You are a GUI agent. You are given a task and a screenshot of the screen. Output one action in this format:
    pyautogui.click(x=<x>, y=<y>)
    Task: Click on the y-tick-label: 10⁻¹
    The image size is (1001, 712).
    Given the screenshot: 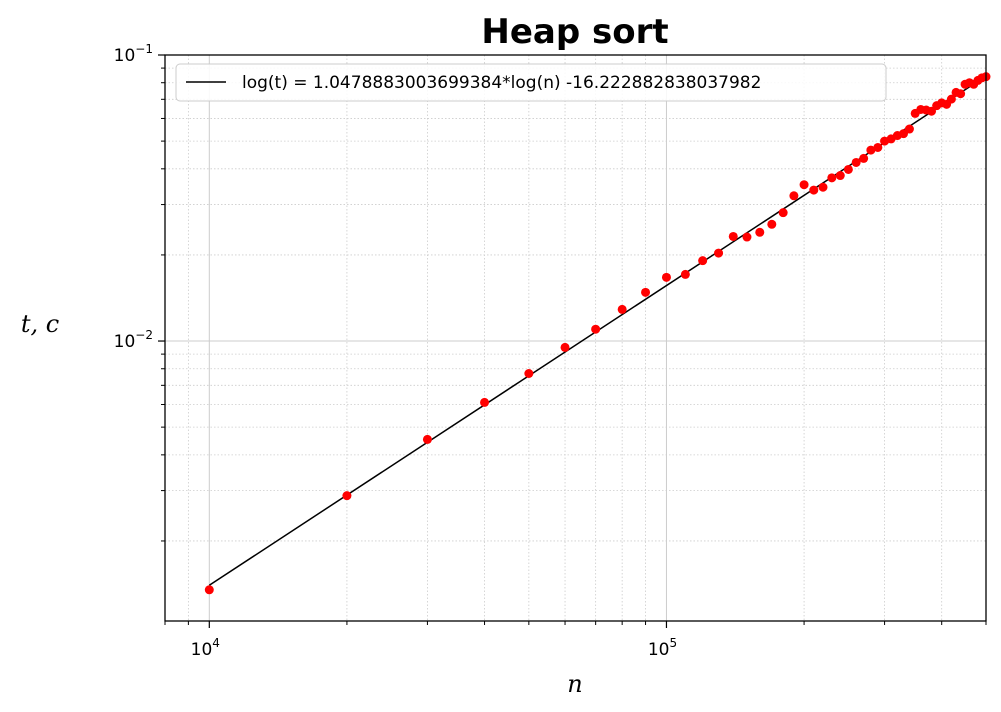 What is the action you would take?
    pyautogui.click(x=133, y=54)
    